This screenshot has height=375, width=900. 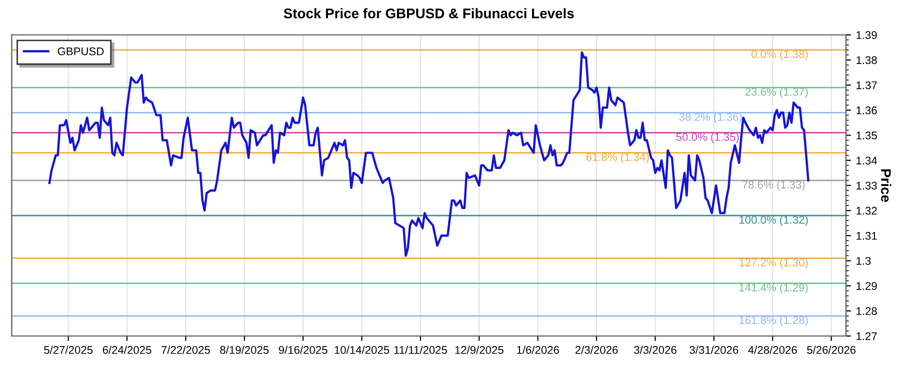 I want to click on y-tick-label: 1.31, so click(x=866, y=236).